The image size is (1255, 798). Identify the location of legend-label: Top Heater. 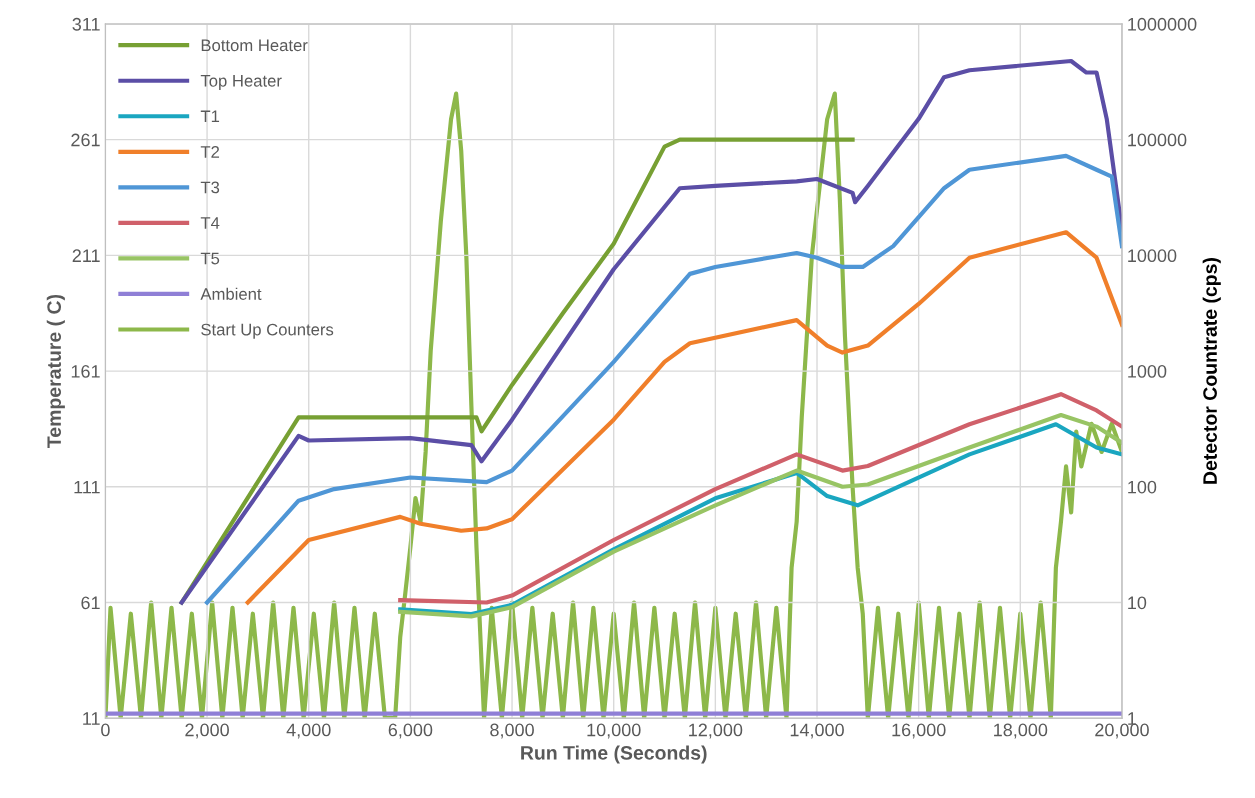
(241, 83).